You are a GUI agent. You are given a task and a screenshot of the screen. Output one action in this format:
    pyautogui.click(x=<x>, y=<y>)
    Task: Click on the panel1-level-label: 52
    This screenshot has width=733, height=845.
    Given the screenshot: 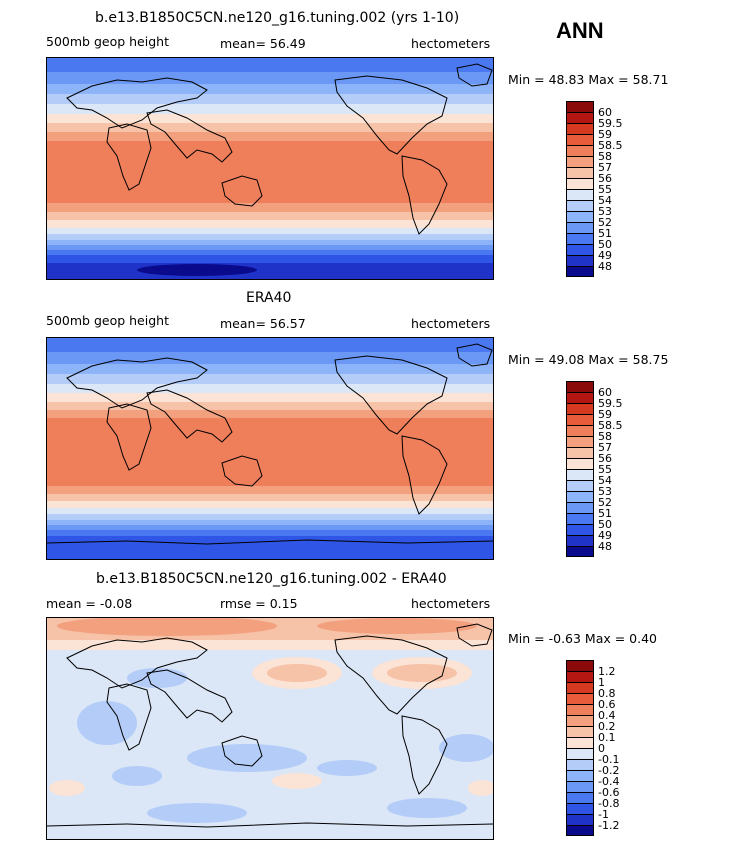 What is the action you would take?
    pyautogui.click(x=605, y=222)
    